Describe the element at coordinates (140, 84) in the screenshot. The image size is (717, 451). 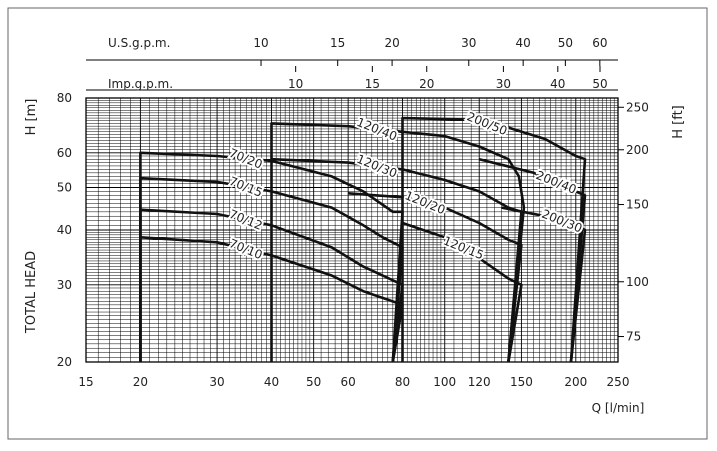
I see `top-scale-name: Imp.g.p.m.` at that location.